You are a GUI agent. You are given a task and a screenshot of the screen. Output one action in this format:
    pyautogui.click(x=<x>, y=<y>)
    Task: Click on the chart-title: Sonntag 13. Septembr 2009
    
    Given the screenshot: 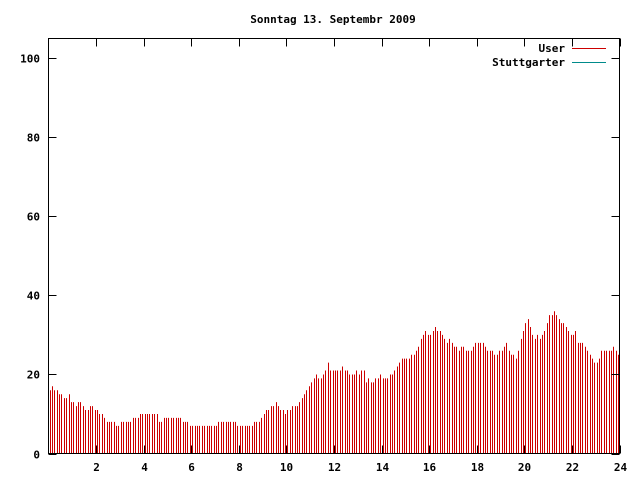 What is the action you would take?
    pyautogui.click(x=333, y=19)
    